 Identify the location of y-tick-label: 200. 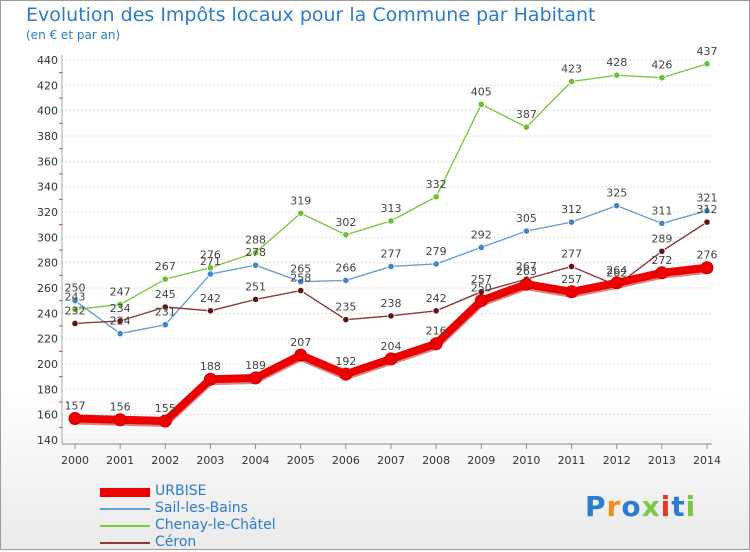
(47, 364).